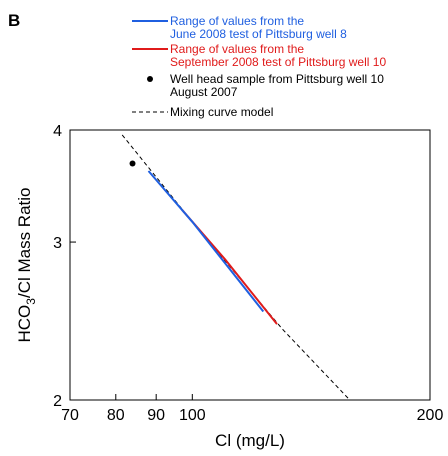  Describe the element at coordinates (116, 415) in the screenshot. I see `x-tick-label: 80` at that location.